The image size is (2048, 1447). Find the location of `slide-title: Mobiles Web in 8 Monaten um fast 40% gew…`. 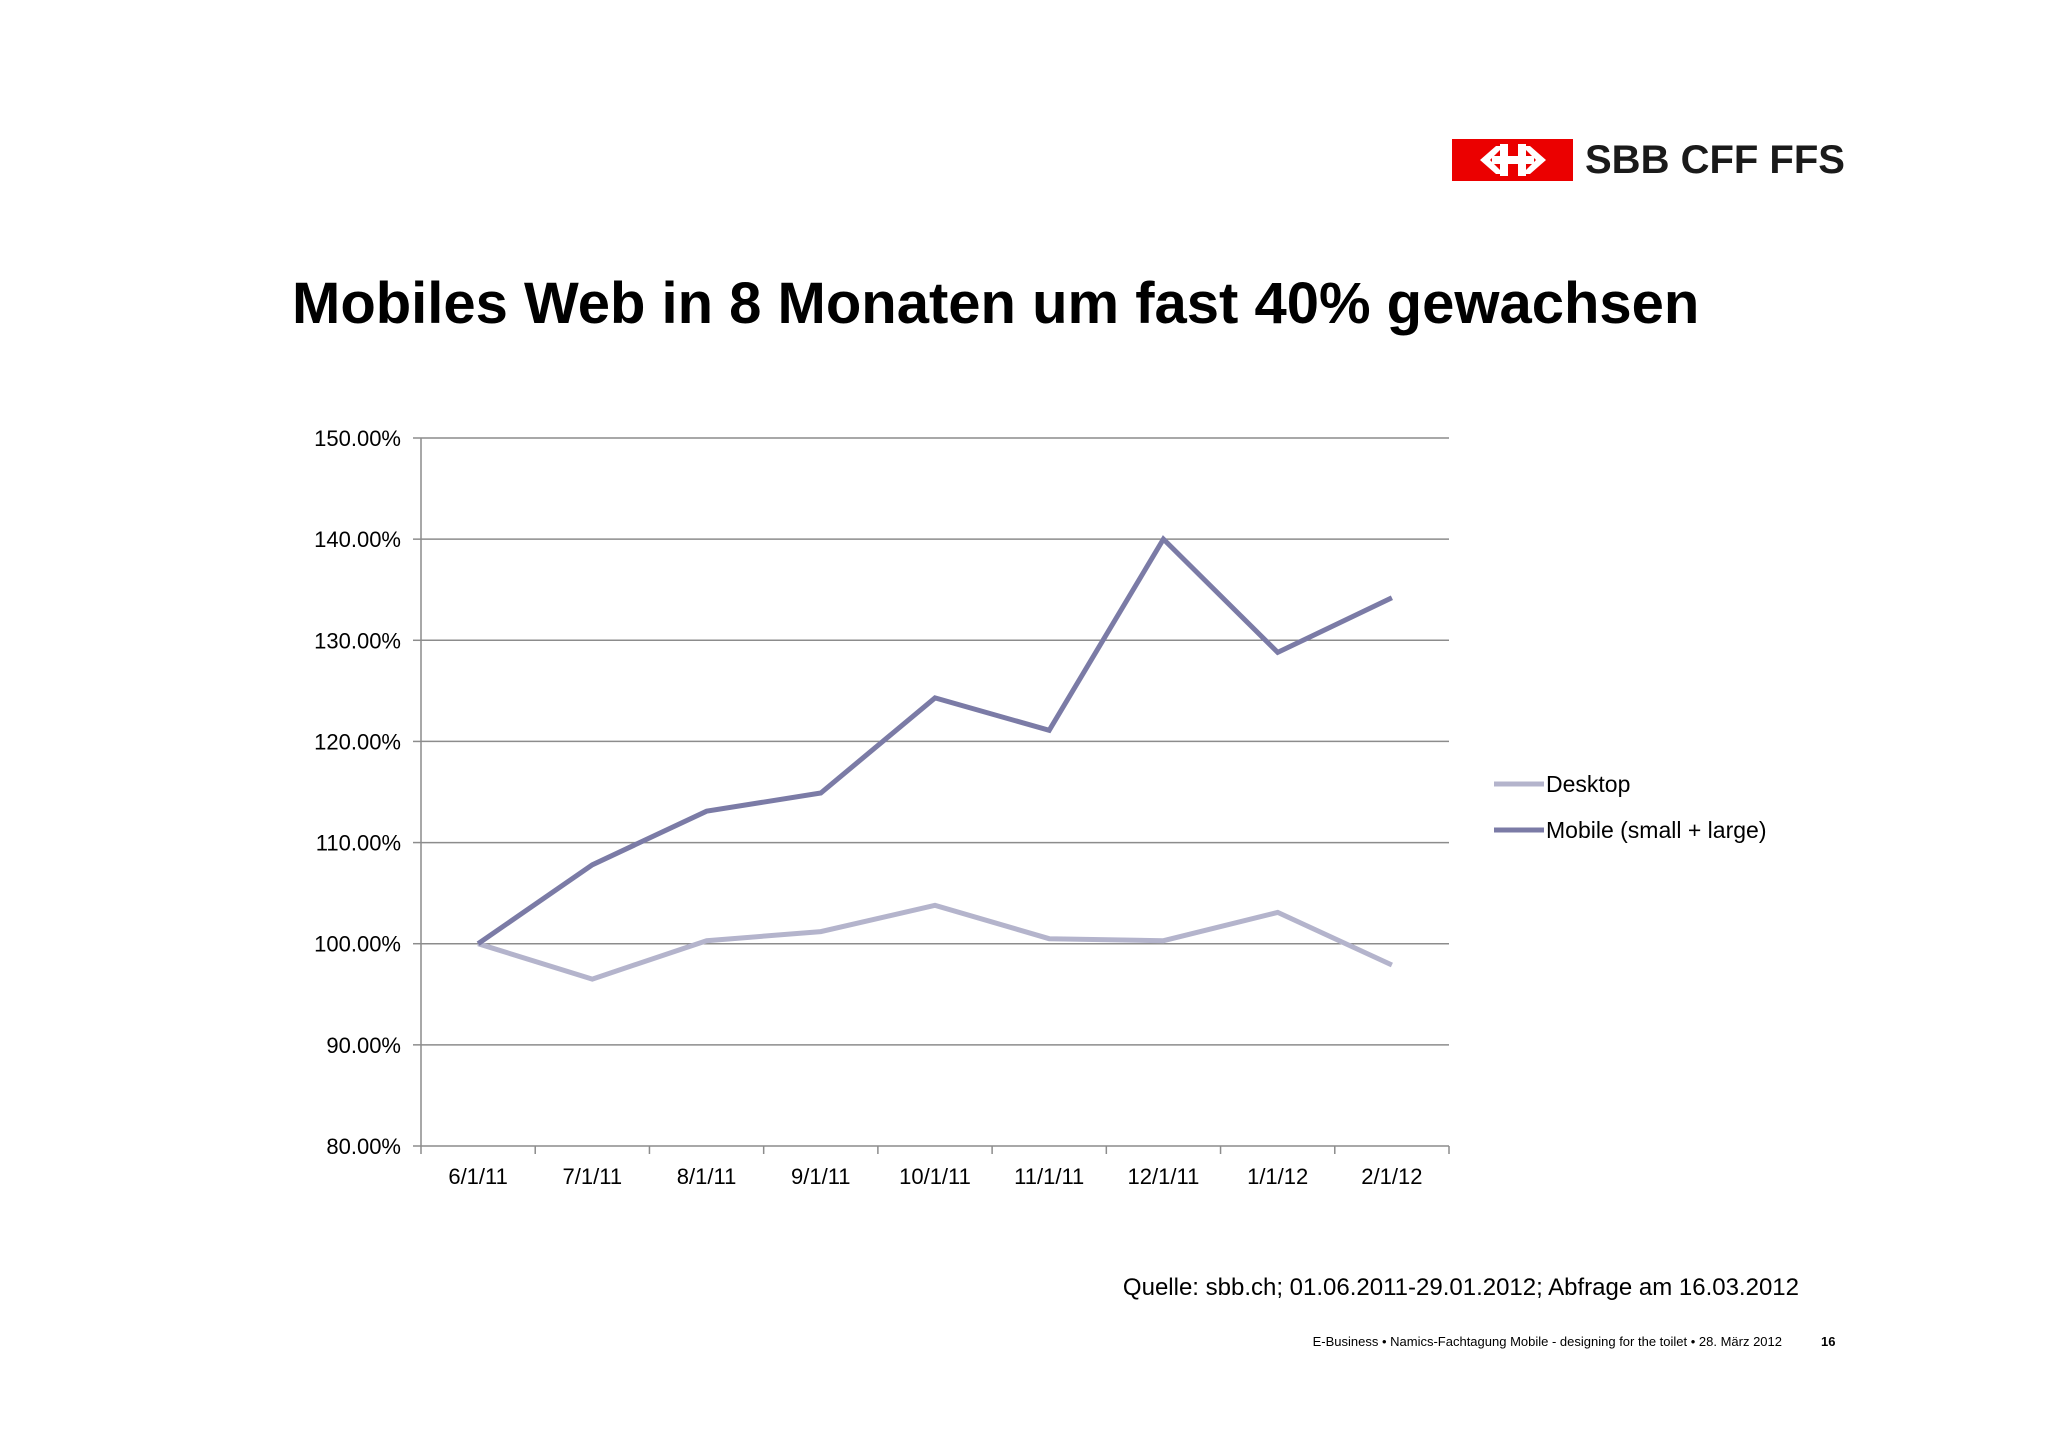

slide-title: Mobiles Web in 8 Monaten um fast 40% gew… is located at coordinates (996, 303).